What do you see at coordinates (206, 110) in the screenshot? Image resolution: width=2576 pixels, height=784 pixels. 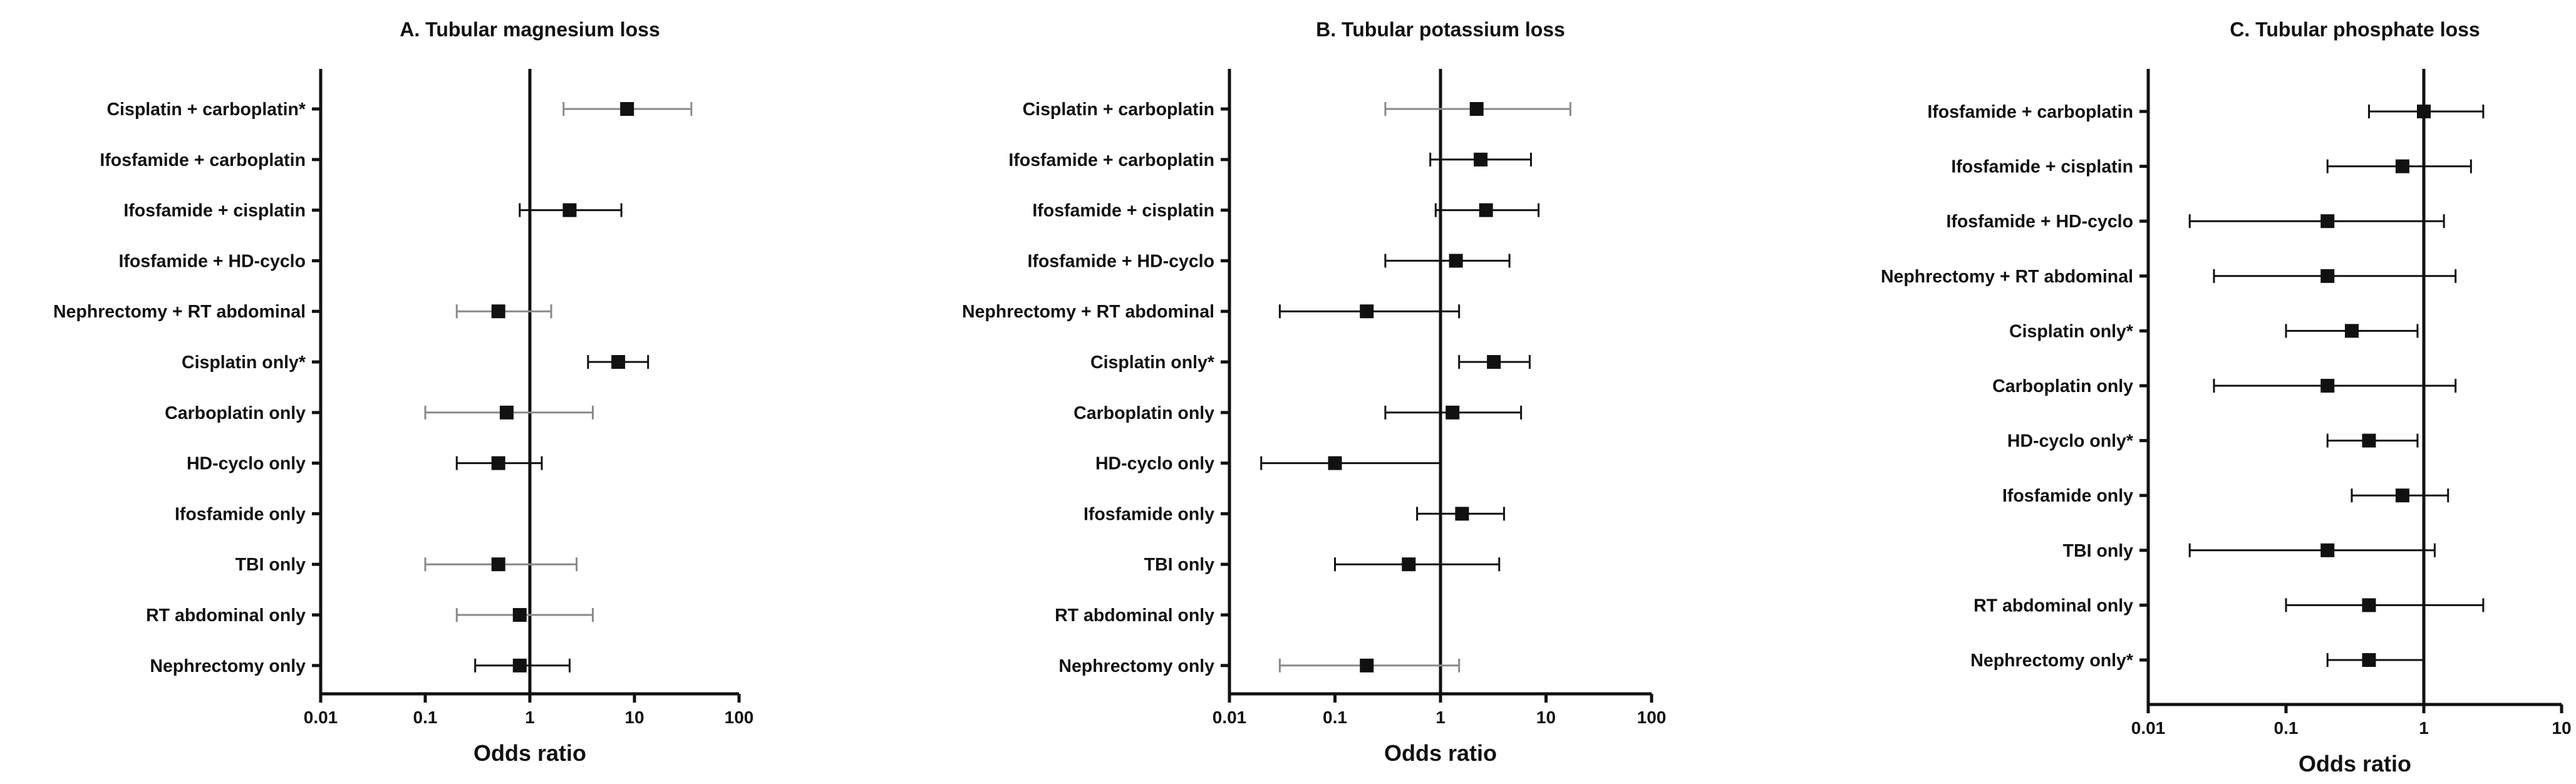 I see `category-label: Cisplatin + carboplatin*` at bounding box center [206, 110].